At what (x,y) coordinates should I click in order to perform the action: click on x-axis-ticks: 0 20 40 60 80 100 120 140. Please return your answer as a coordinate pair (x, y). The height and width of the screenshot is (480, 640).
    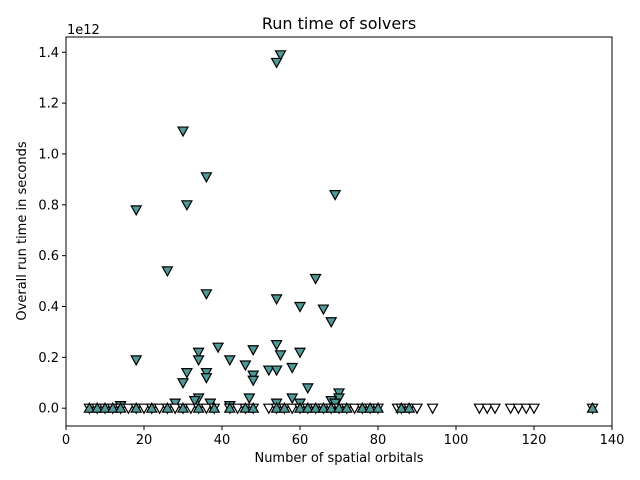
    Looking at the image, I should click on (343, 437).